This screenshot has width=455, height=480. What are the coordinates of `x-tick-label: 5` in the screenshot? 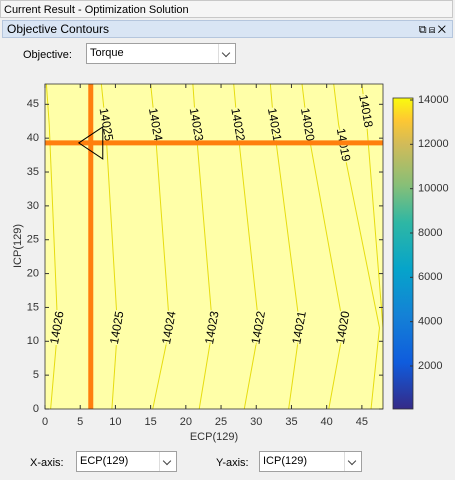 It's located at (80, 422).